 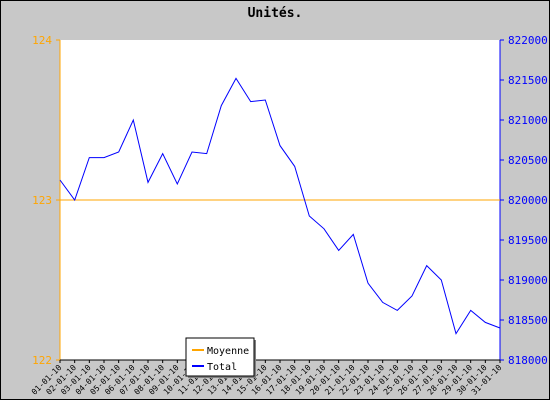 What do you see at coordinates (528, 40) in the screenshot?
I see `right-tick-label: 822000` at bounding box center [528, 40].